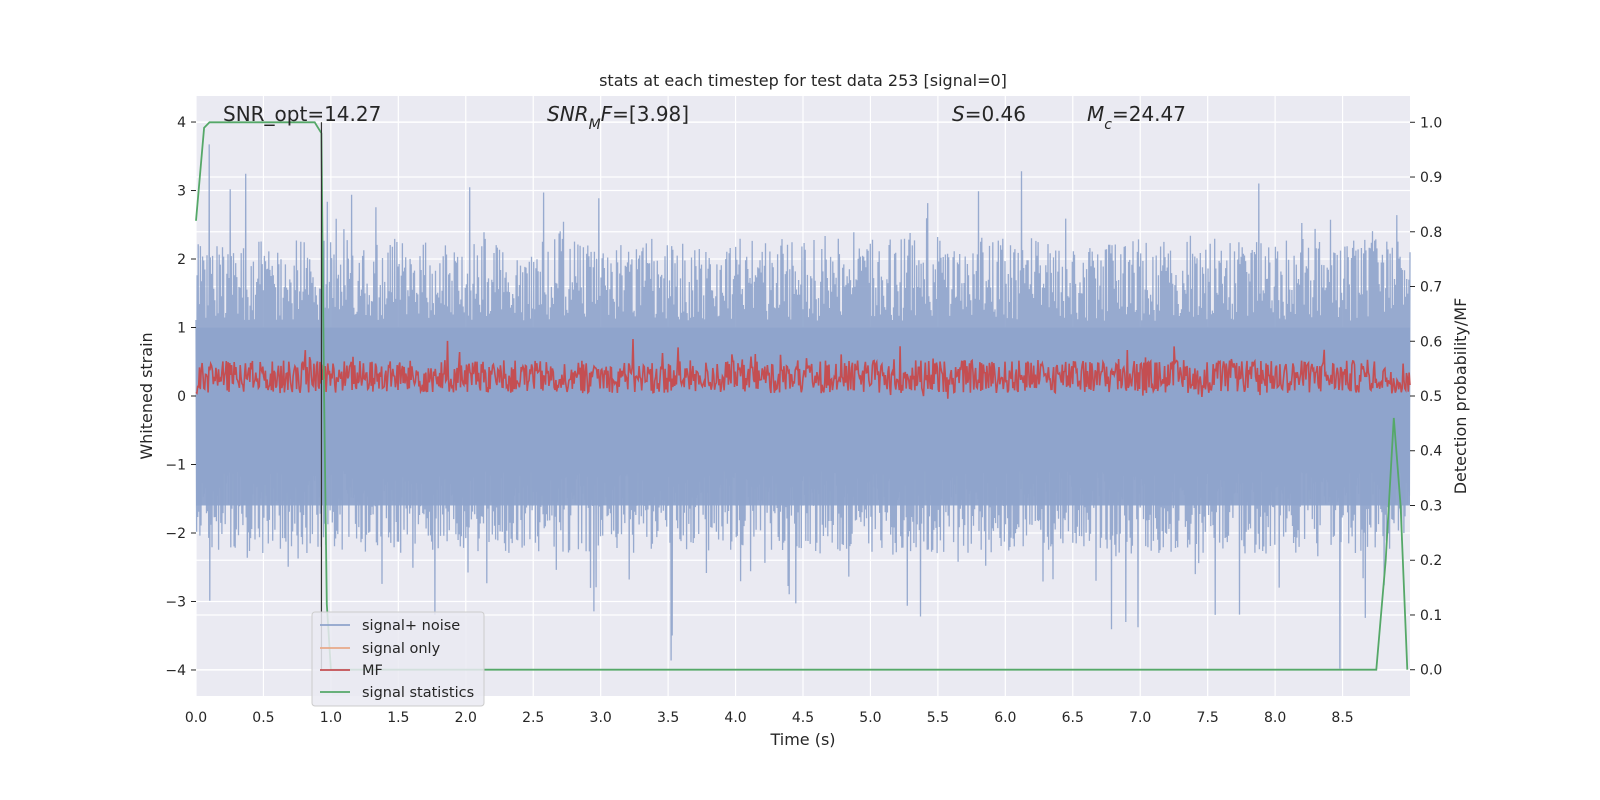  What do you see at coordinates (870, 718) in the screenshot?
I see `x-tick-label: 5.0` at bounding box center [870, 718].